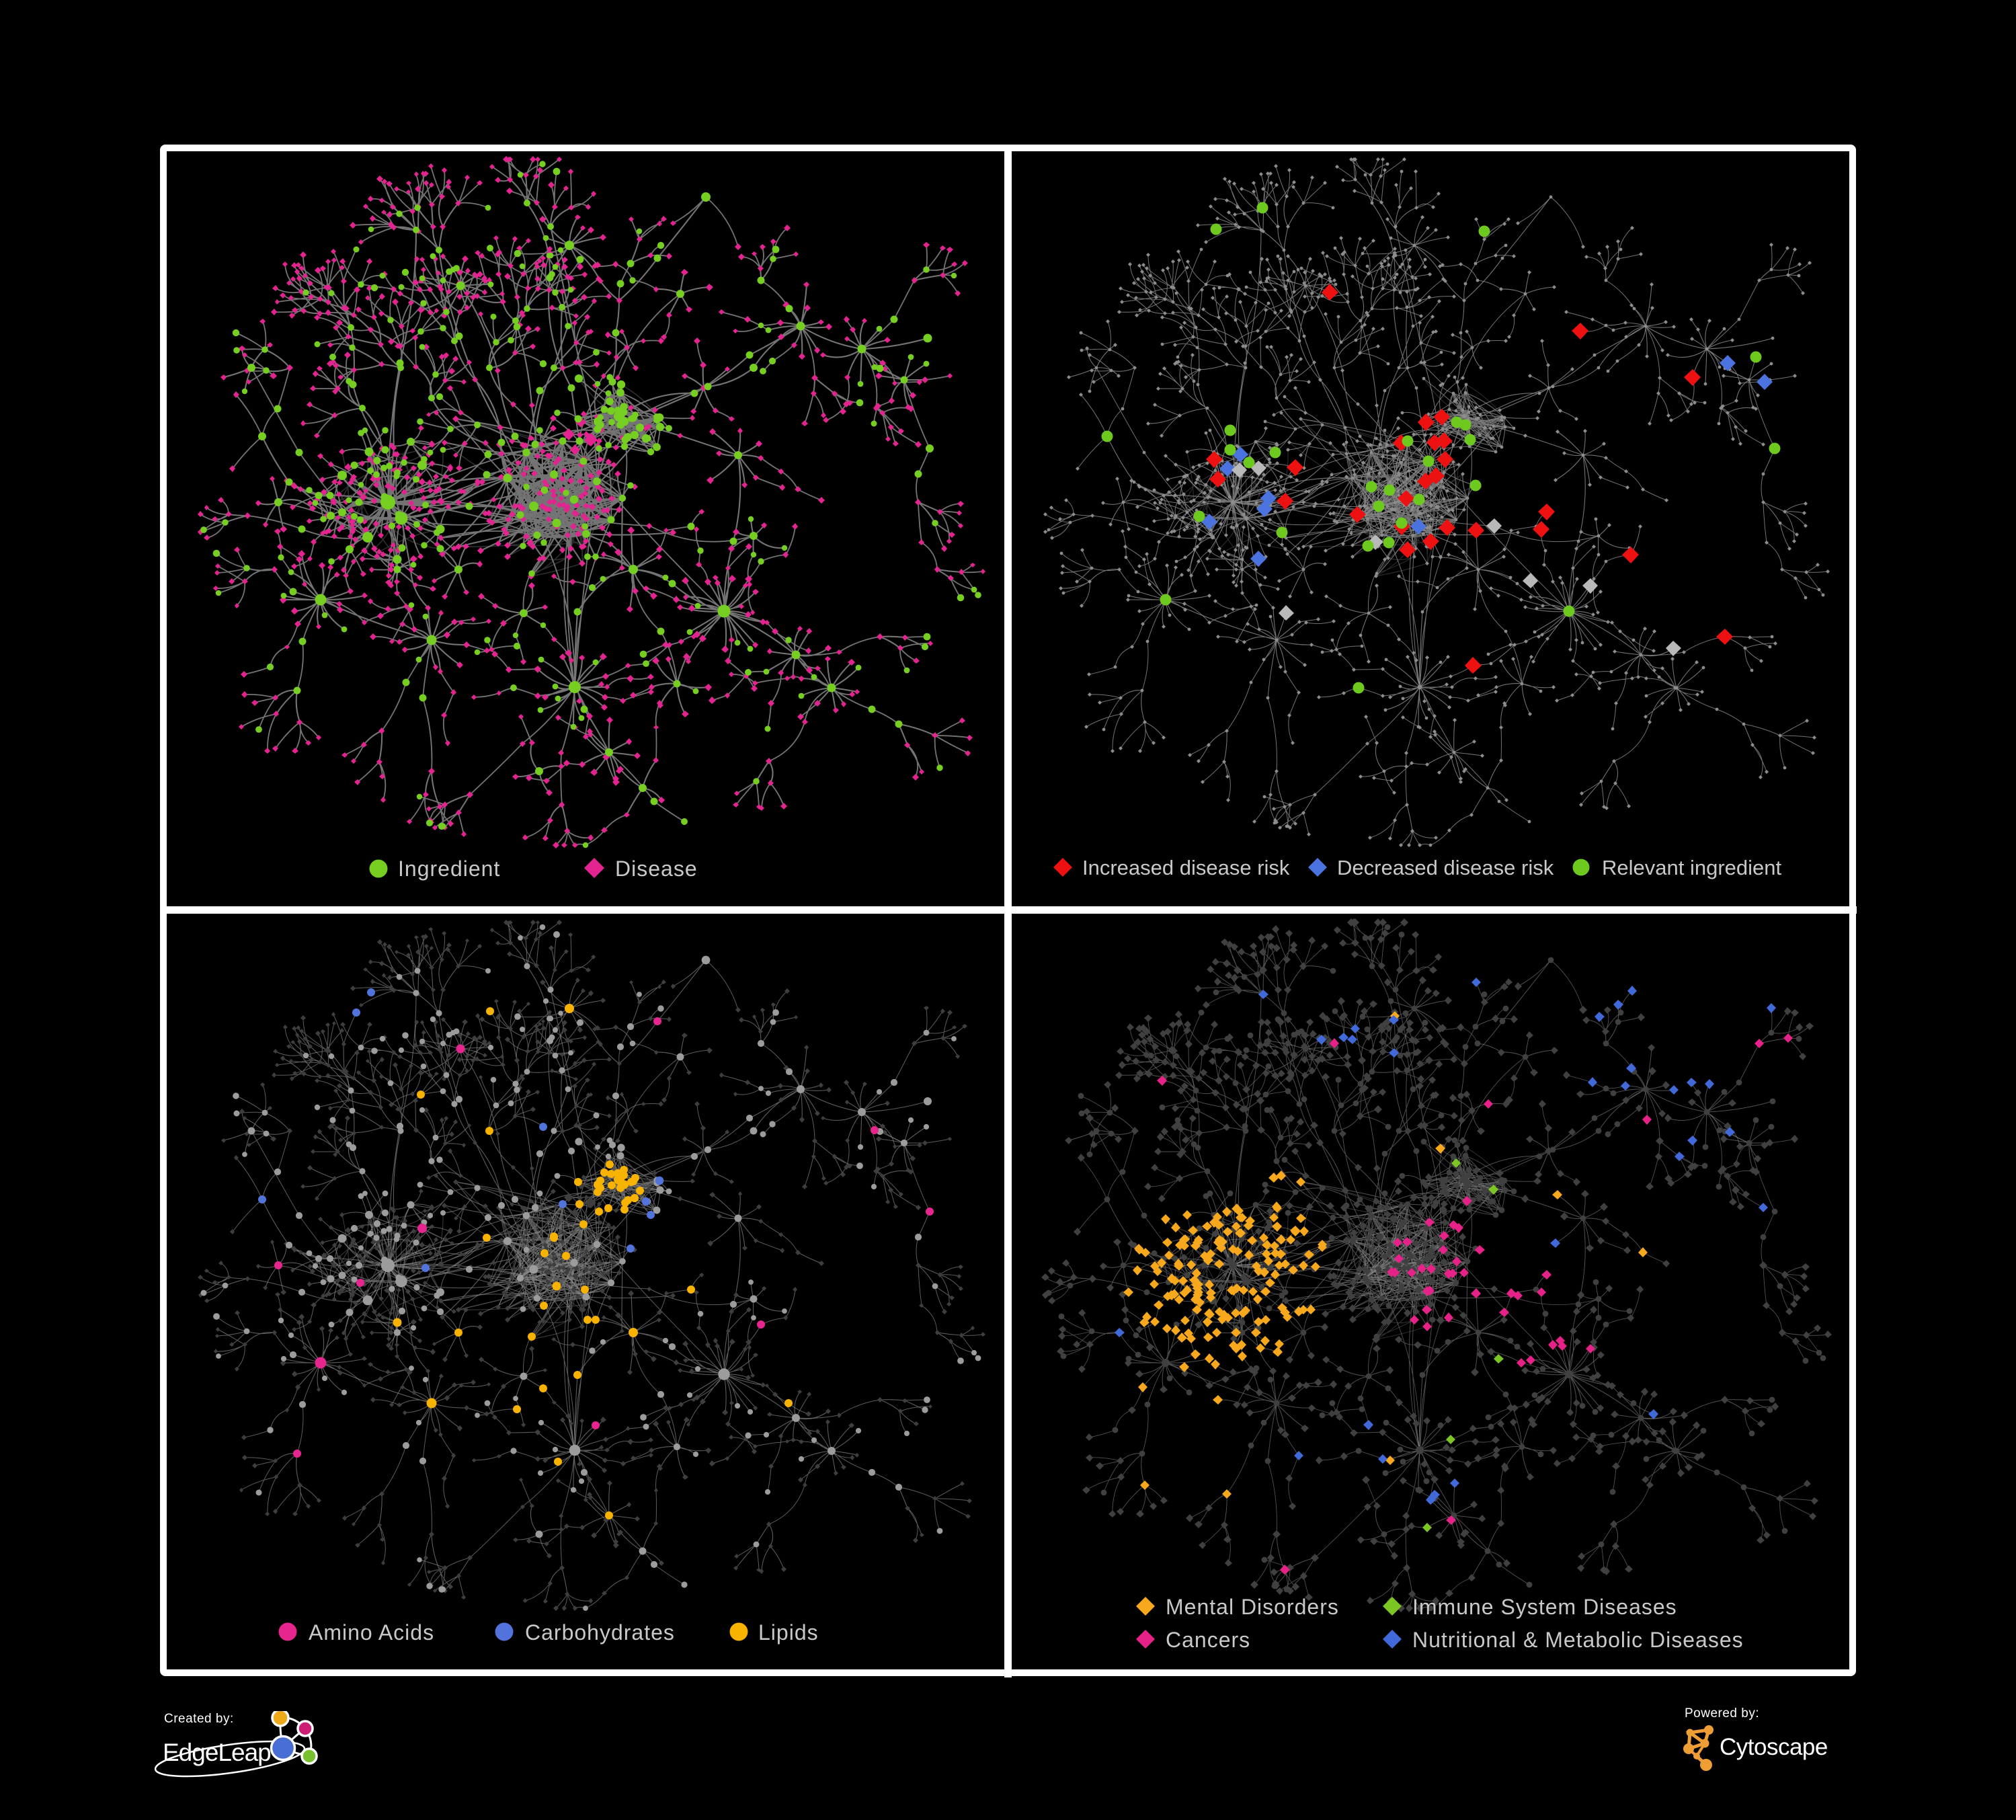 The image size is (2016, 1820). What do you see at coordinates (217, 1752) in the screenshot?
I see `svg-text: EdgeLeap` at bounding box center [217, 1752].